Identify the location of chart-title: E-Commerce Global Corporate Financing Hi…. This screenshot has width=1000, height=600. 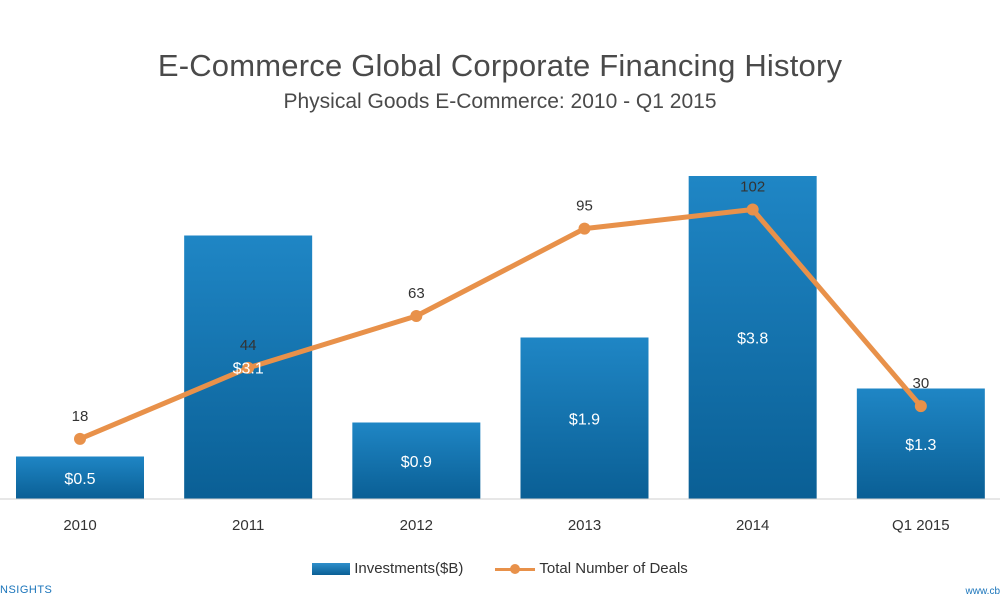
(500, 65).